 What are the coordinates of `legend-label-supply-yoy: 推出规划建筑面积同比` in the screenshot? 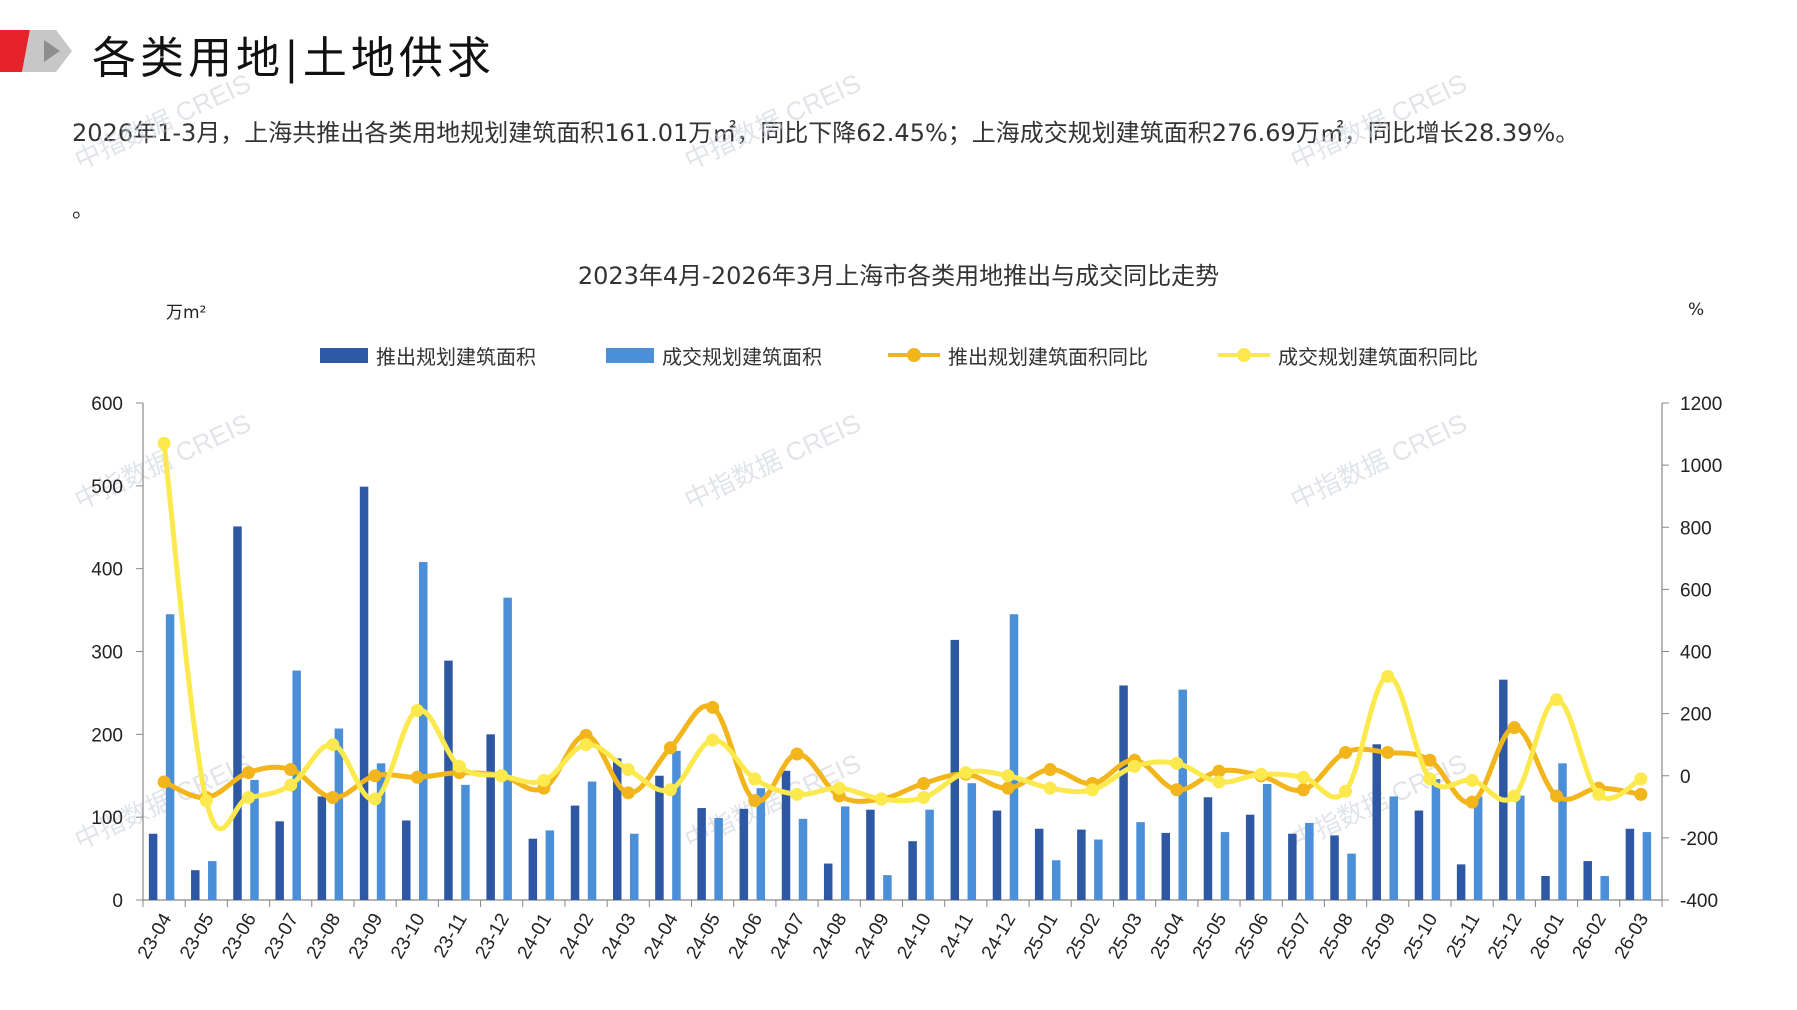 It's located at (1048, 356).